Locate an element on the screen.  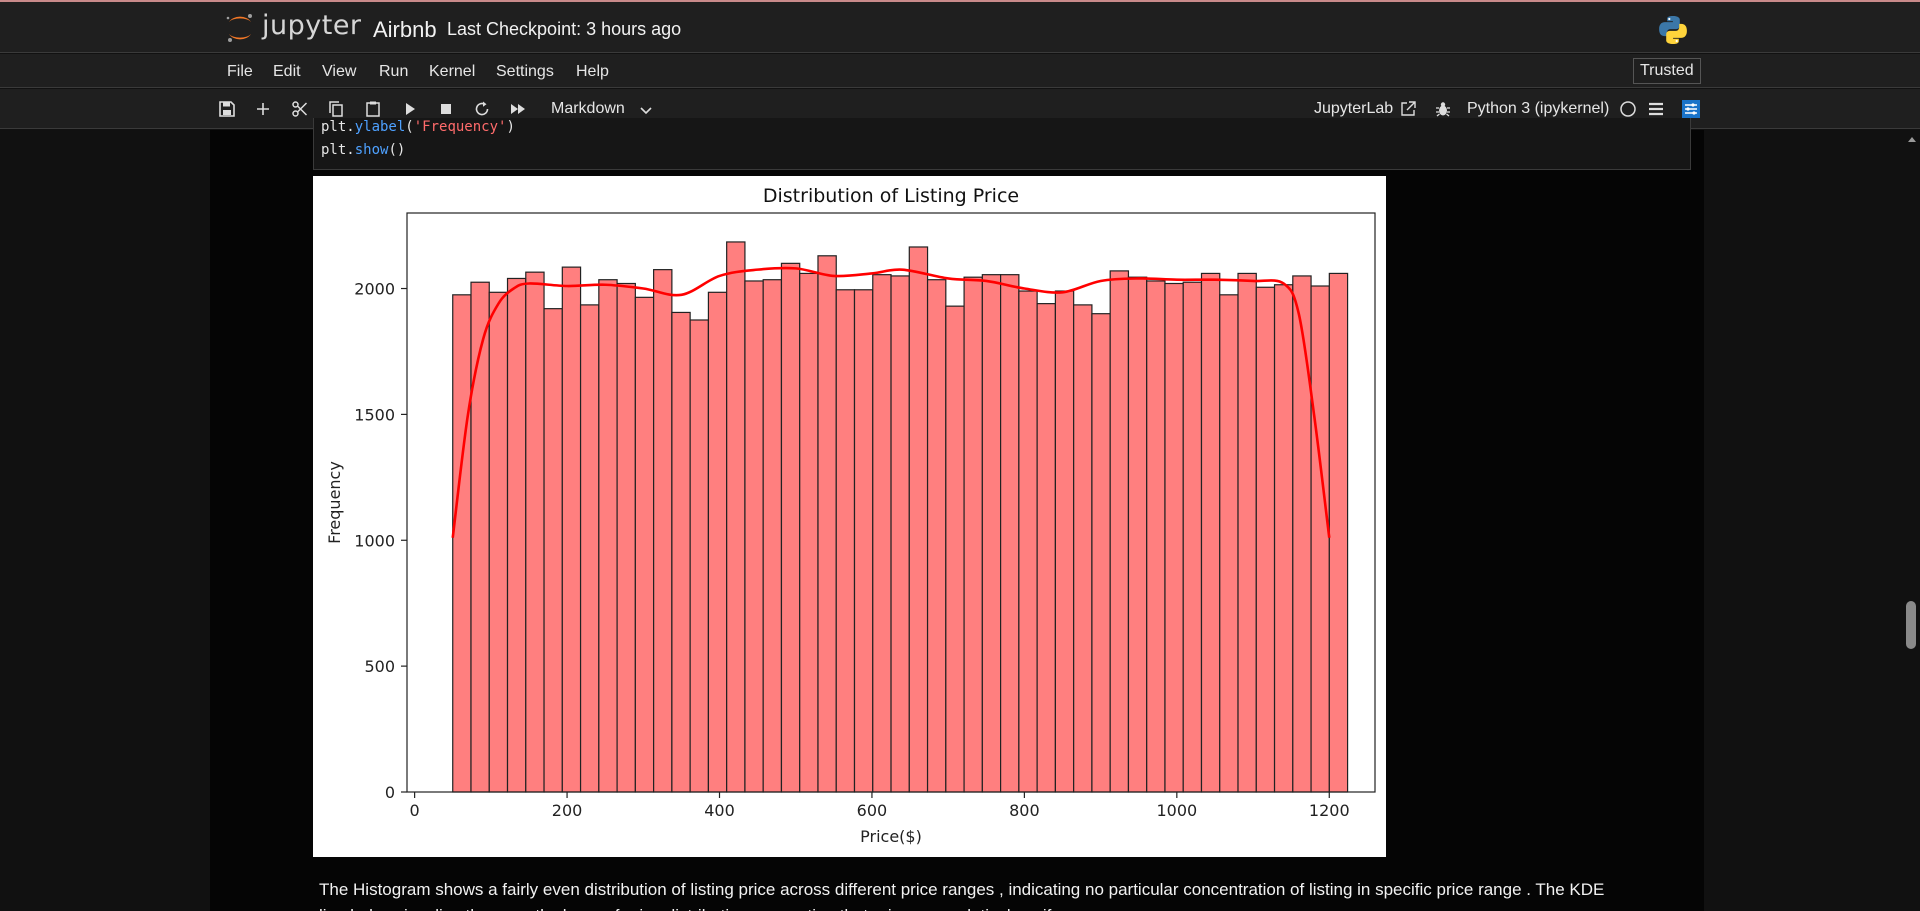
kde-line is located at coordinates (891, 402).